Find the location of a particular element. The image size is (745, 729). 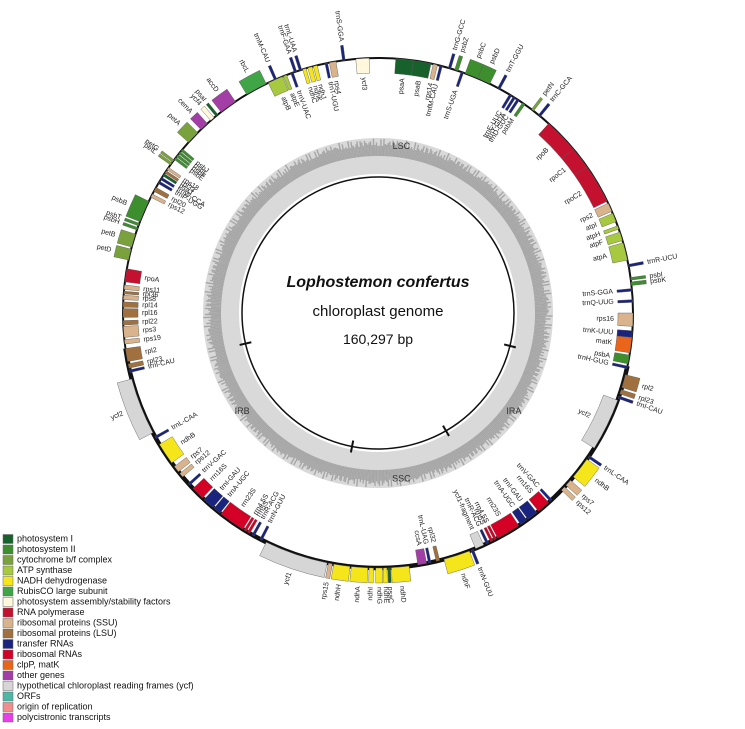

gene-label: atpA is located at coordinates (600, 258).